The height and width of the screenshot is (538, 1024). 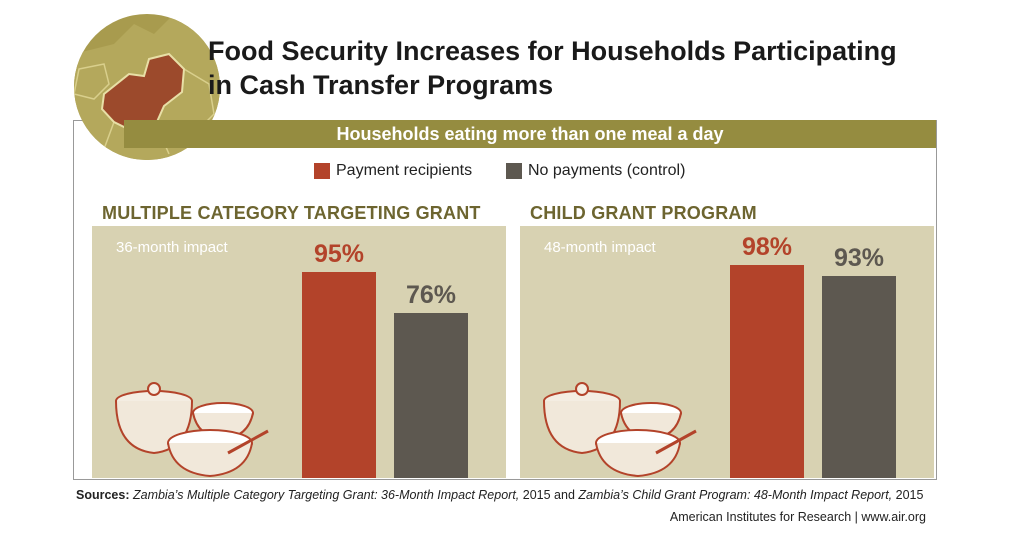 I want to click on impact-label: 36-month impact, so click(x=172, y=247).